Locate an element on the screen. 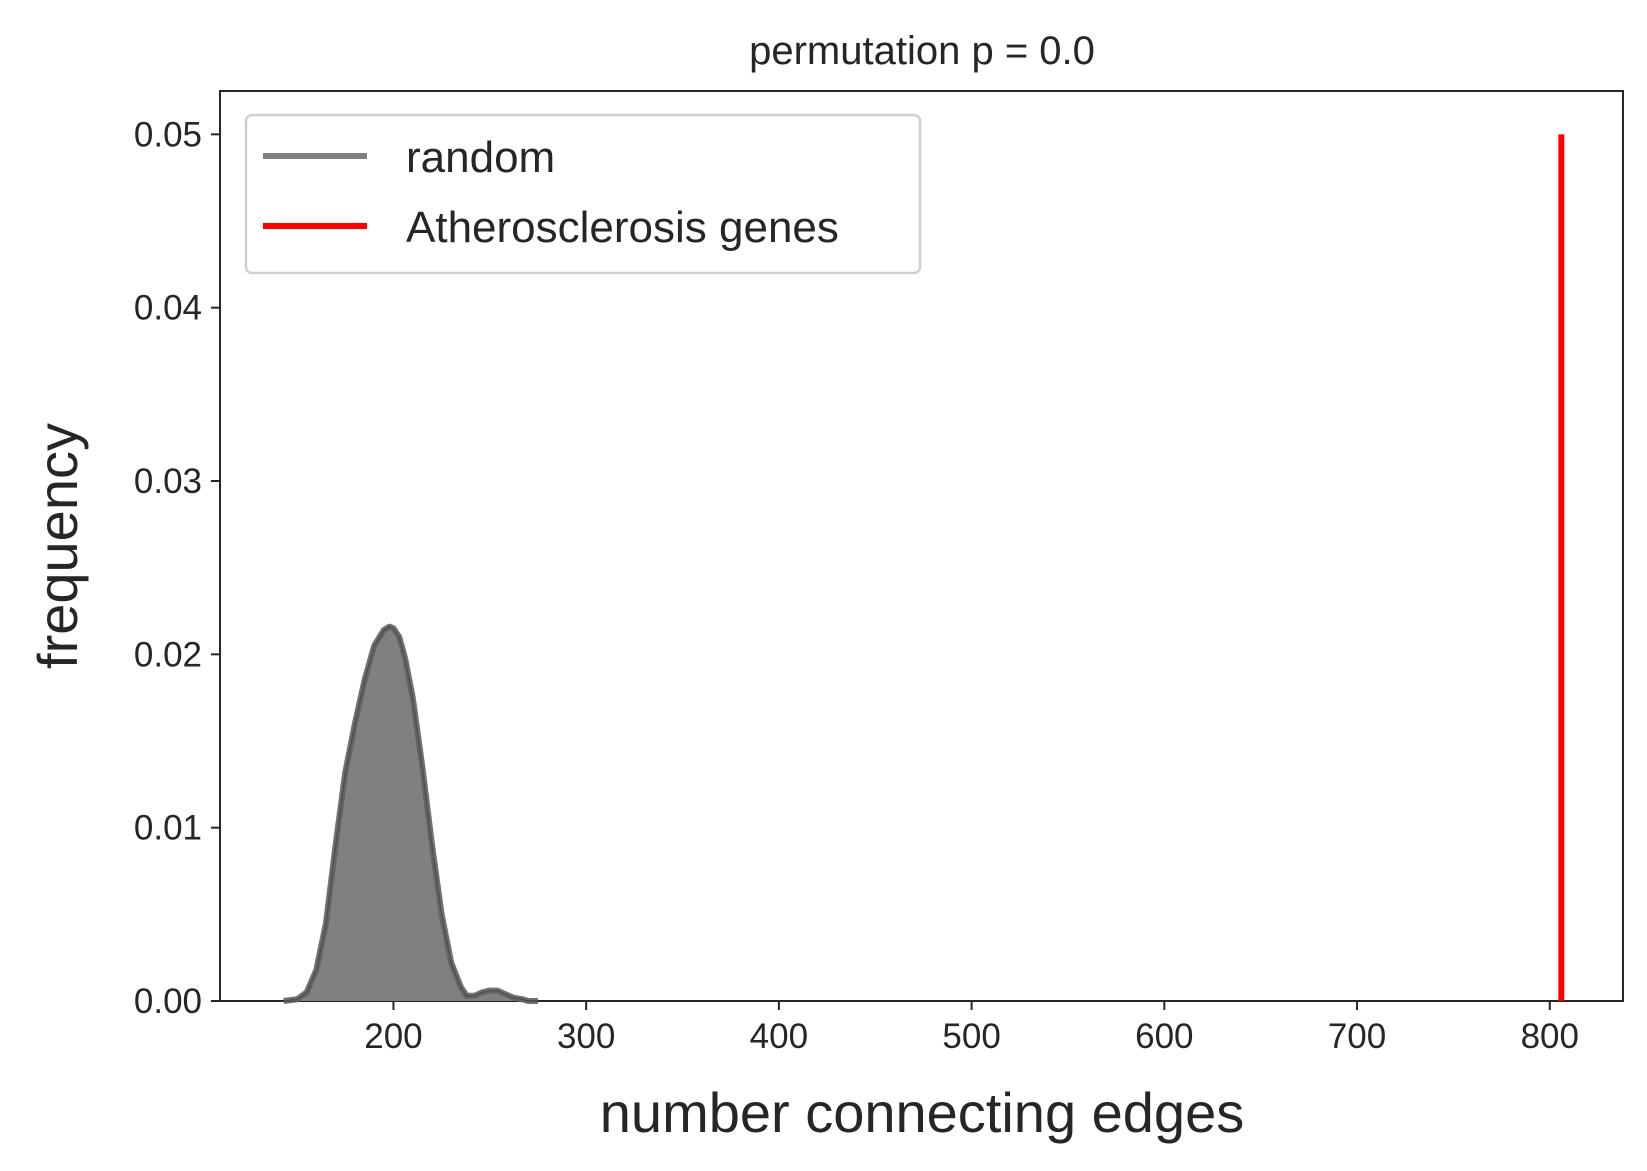 The height and width of the screenshot is (1171, 1647). x-tick-label: 300 is located at coordinates (586, 1036).